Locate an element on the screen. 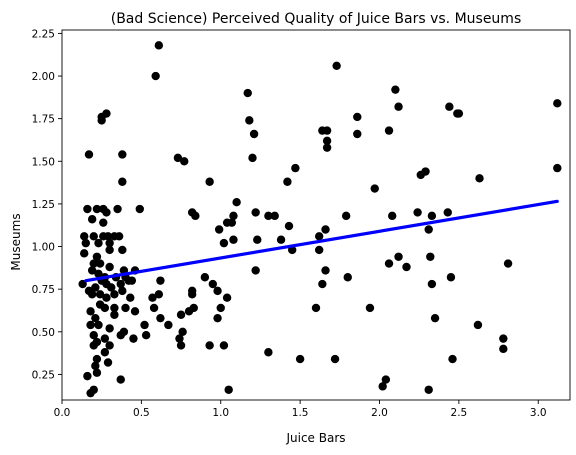 This screenshot has height=455, width=576. x-tick-label-5: 2.5 is located at coordinates (459, 413).